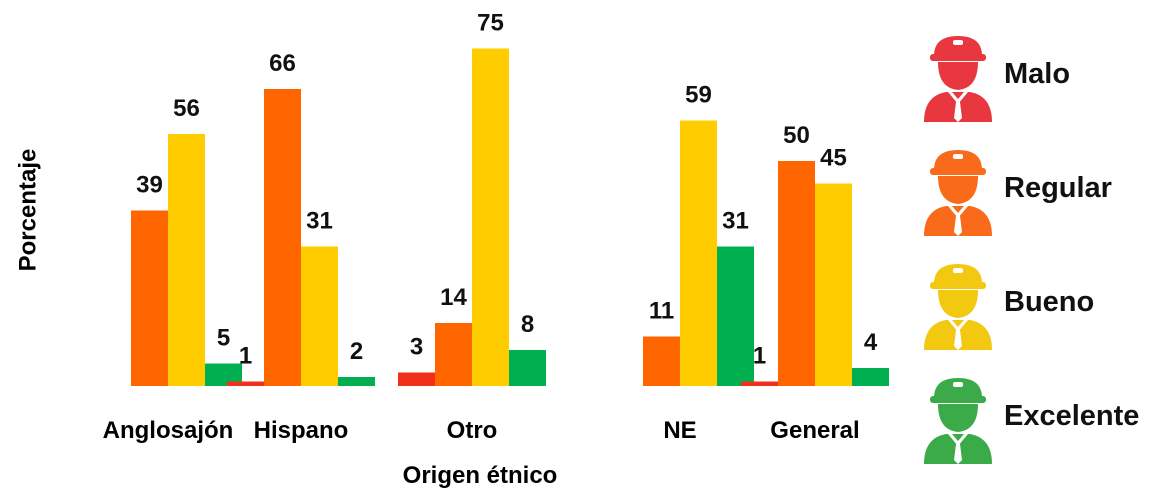 This screenshot has width=1155, height=493. What do you see at coordinates (796, 273) in the screenshot?
I see `bar-regular-general` at bounding box center [796, 273].